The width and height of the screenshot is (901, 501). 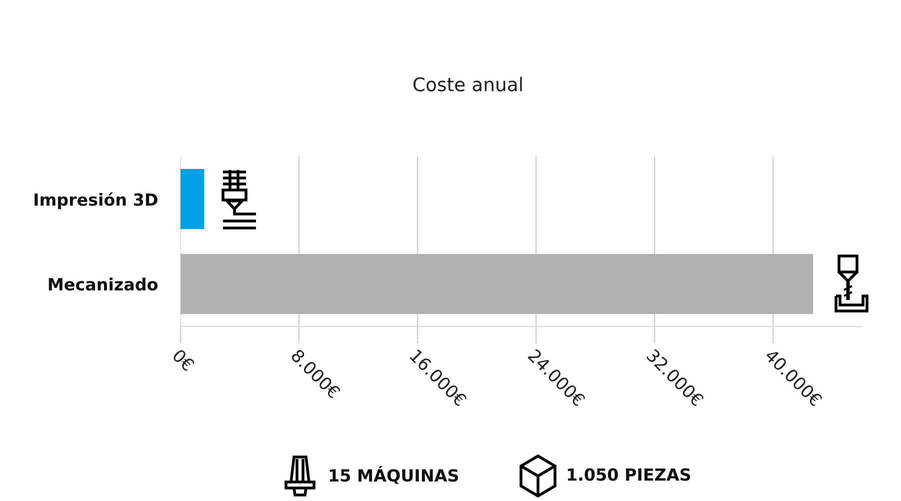 What do you see at coordinates (103, 284) in the screenshot?
I see `y-tick-label: Mecanizado` at bounding box center [103, 284].